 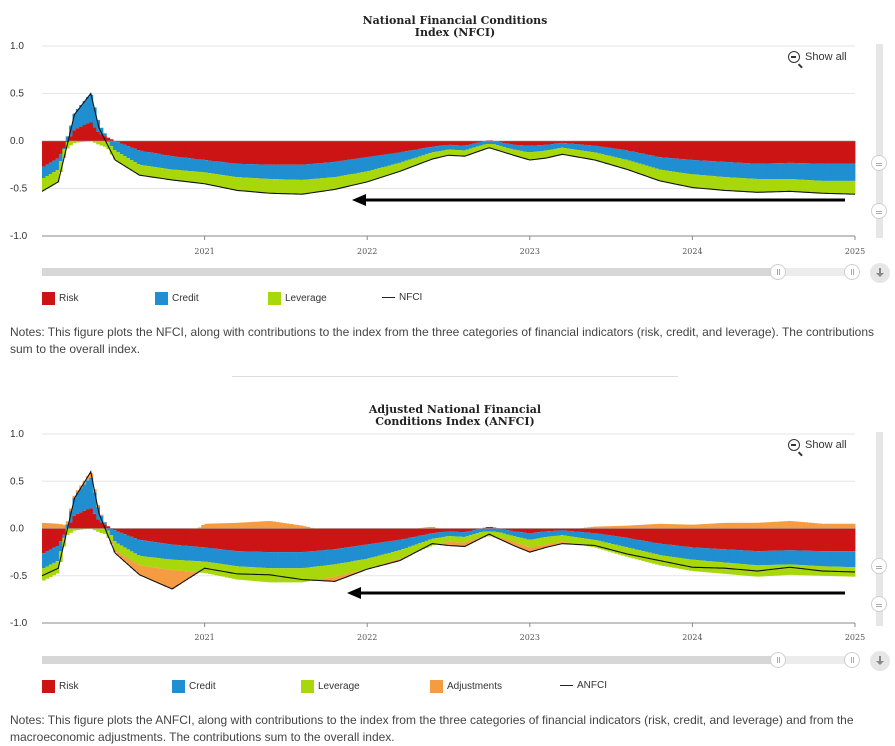 What do you see at coordinates (583, 685) in the screenshot?
I see `legend-item-index: ANFCI` at bounding box center [583, 685].